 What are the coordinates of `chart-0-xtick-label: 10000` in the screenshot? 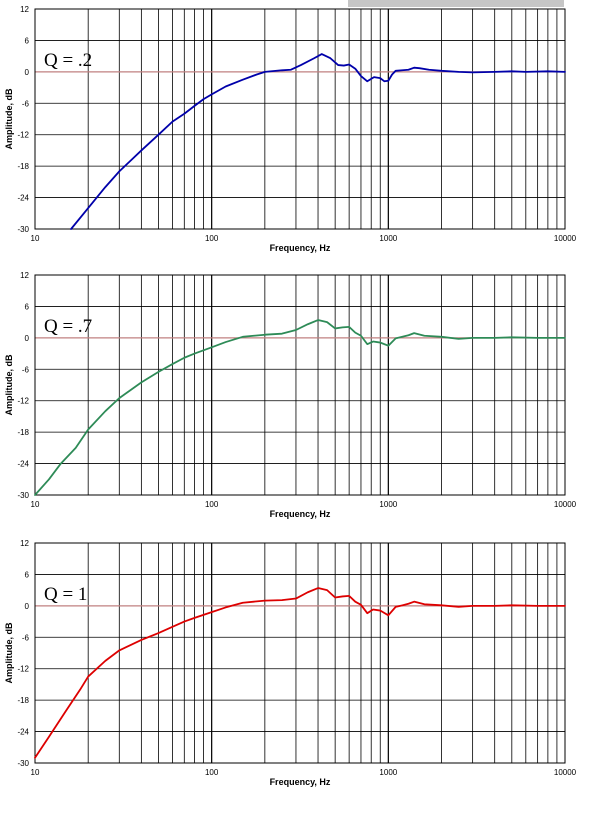 It's located at (565, 238).